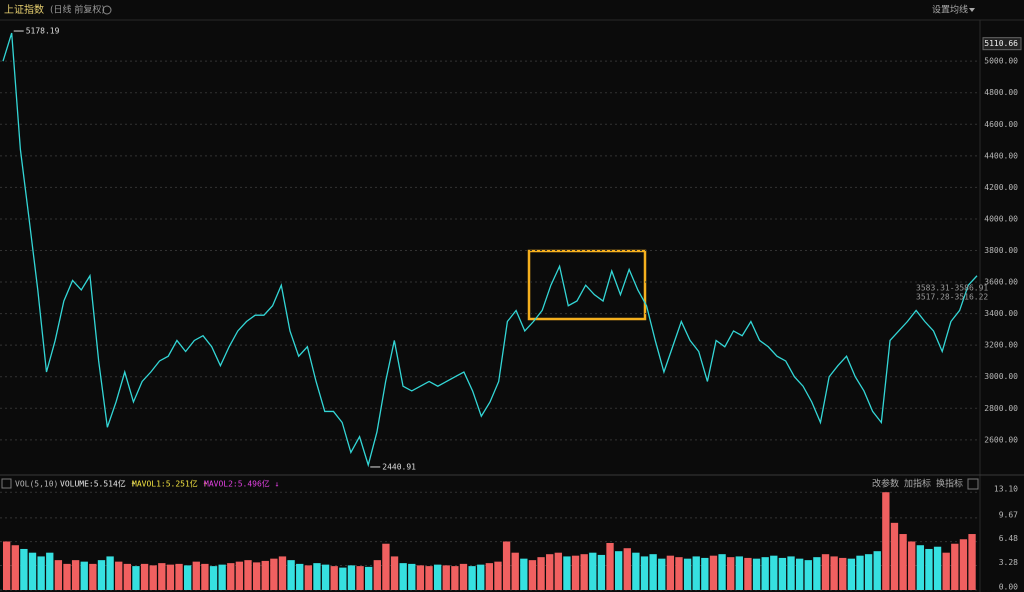 The image size is (1024, 592). I want to click on indicator-button: 换指标, so click(949, 484).